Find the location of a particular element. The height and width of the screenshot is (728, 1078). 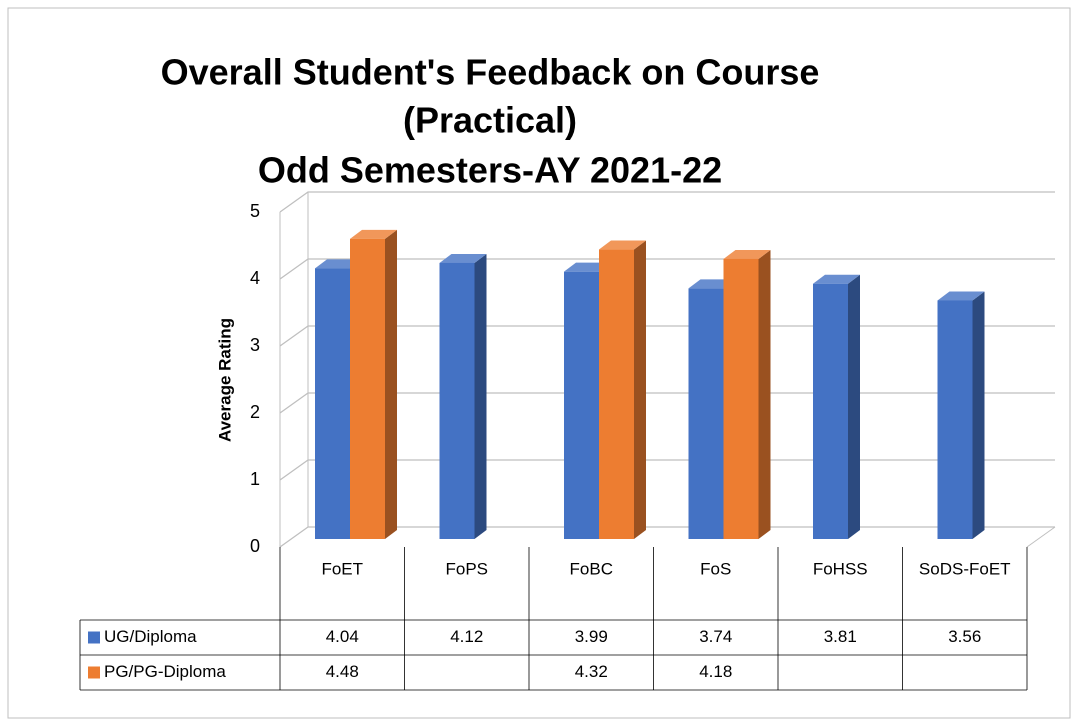

value-label: 3.74 is located at coordinates (715, 636).